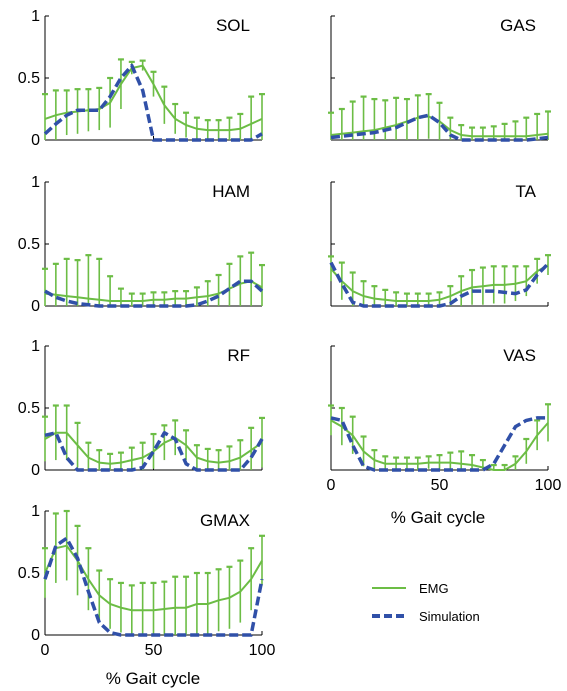 The width and height of the screenshot is (567, 691). What do you see at coordinates (449, 616) in the screenshot?
I see `legend-simulation-label: Simulation` at bounding box center [449, 616].